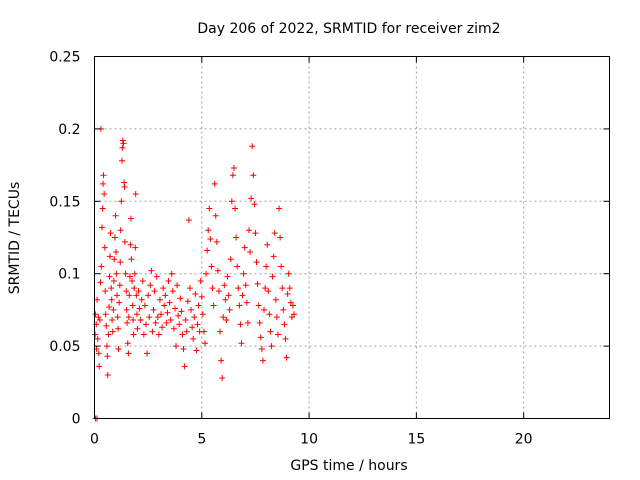 The height and width of the screenshot is (480, 640). What do you see at coordinates (76, 420) in the screenshot?
I see `y-tick-label: 0` at bounding box center [76, 420].